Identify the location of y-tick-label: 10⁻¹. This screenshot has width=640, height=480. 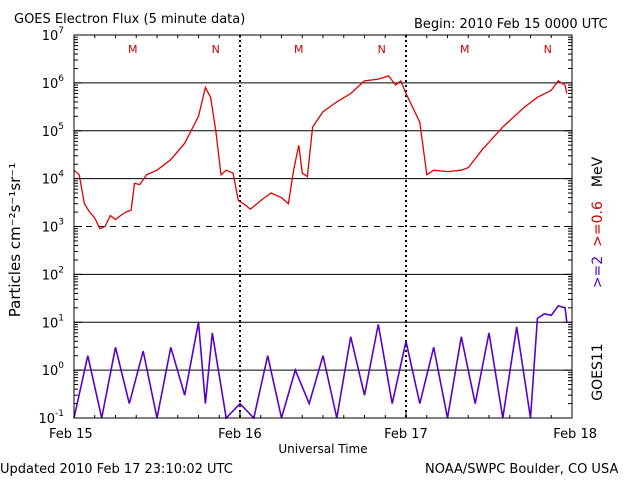
(51, 418).